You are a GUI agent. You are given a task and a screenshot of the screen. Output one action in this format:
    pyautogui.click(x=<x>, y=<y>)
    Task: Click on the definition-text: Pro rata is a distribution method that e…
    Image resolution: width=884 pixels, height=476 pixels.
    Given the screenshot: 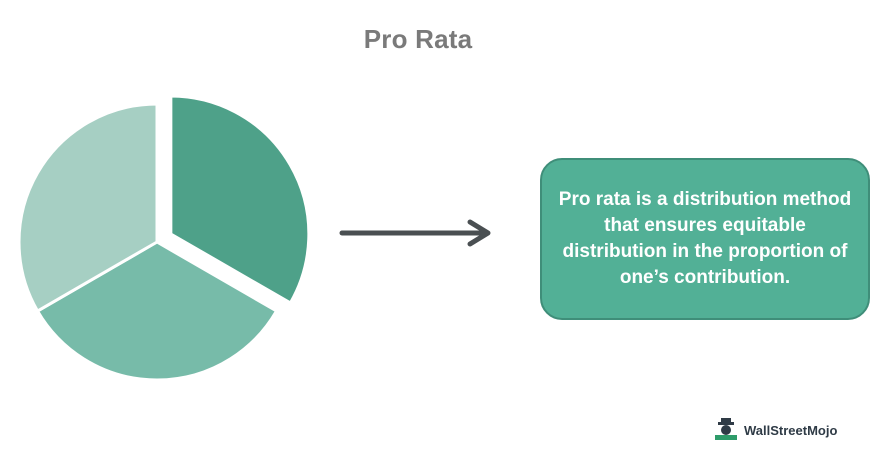 What is the action you would take?
    pyautogui.click(x=705, y=238)
    